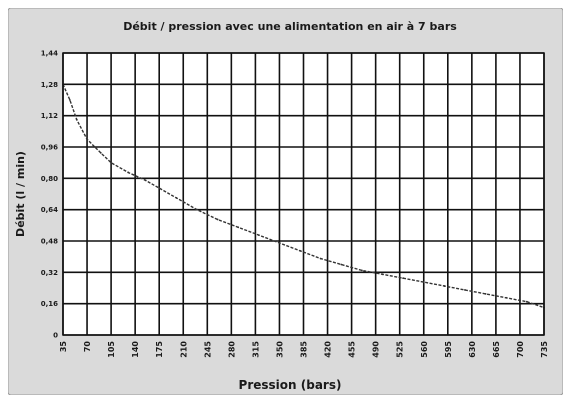 The width and height of the screenshot is (571, 403). I want to click on x-tick-label: 735, so click(544, 349).